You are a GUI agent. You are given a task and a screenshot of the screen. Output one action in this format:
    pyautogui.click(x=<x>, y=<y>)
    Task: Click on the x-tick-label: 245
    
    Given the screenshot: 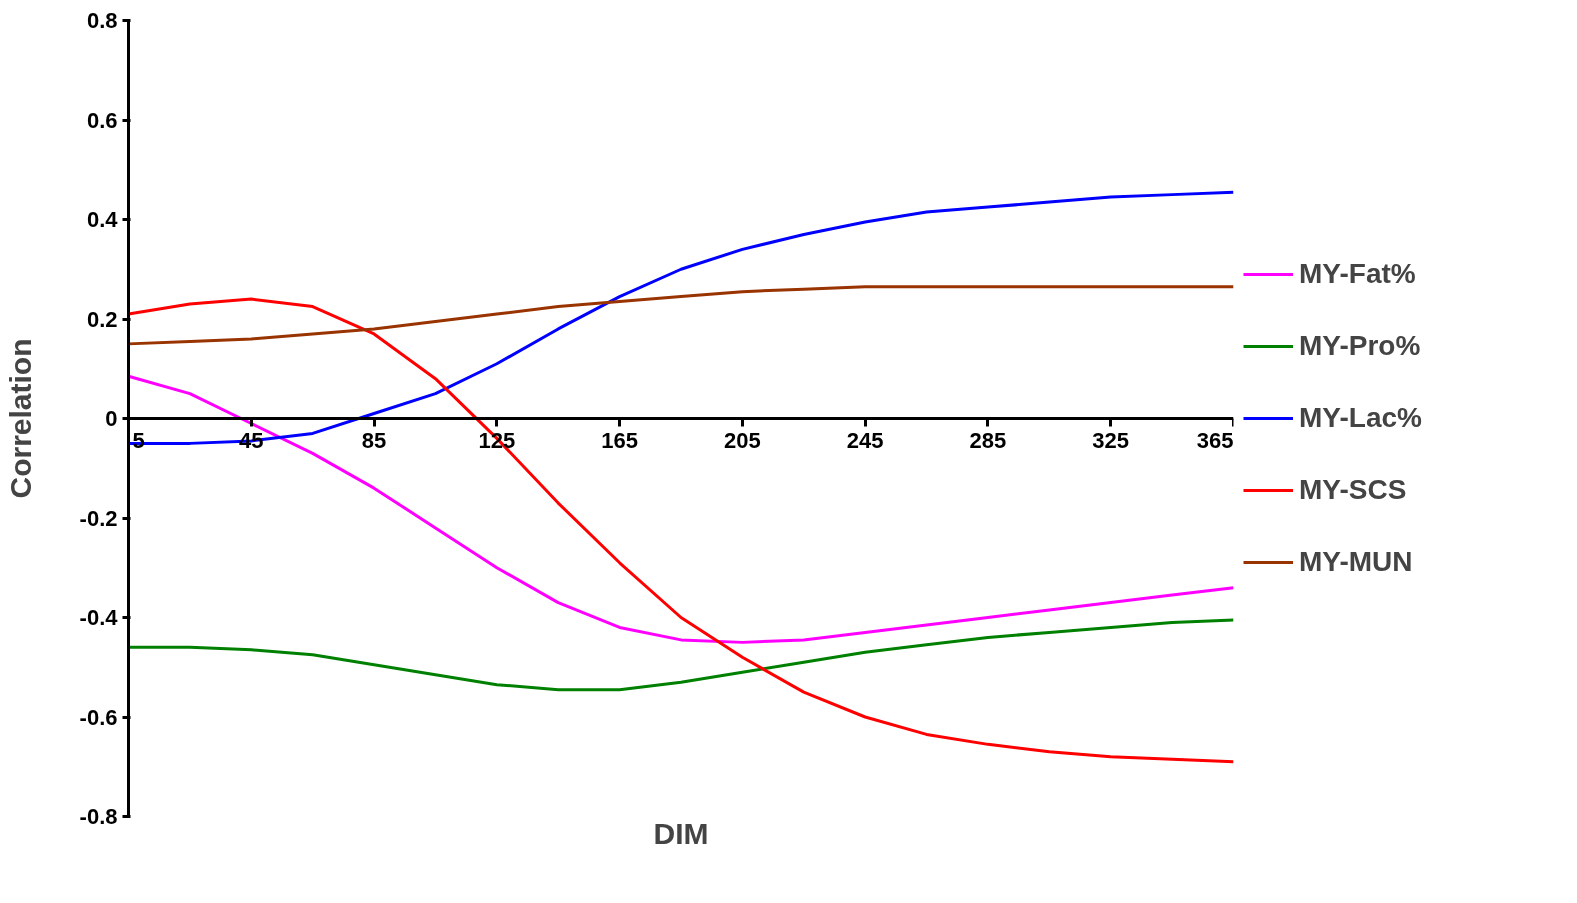 What is the action you would take?
    pyautogui.click(x=865, y=440)
    